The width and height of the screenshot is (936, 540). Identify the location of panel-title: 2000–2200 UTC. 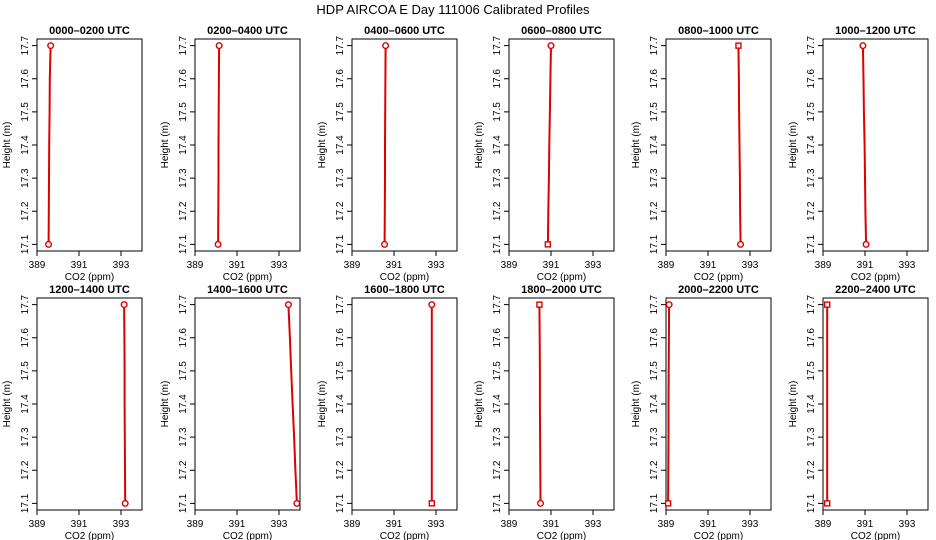
(718, 290).